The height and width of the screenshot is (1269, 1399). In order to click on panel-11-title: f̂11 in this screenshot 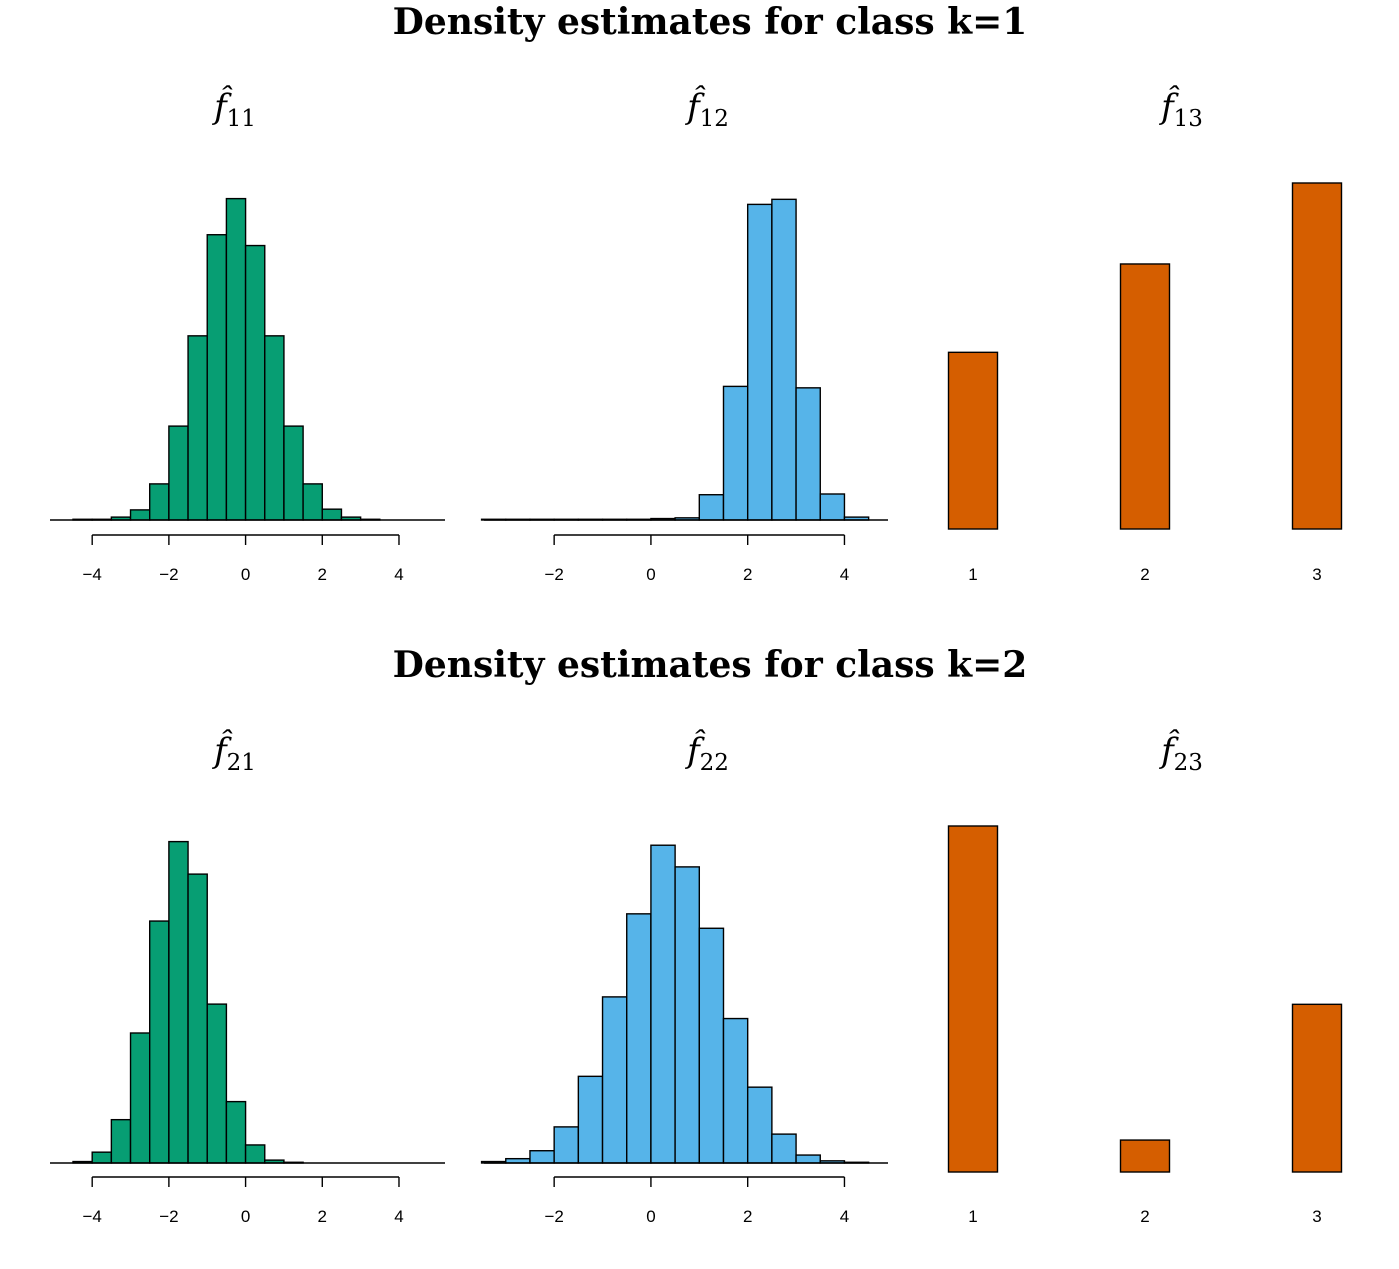, I will do `click(233, 108)`.